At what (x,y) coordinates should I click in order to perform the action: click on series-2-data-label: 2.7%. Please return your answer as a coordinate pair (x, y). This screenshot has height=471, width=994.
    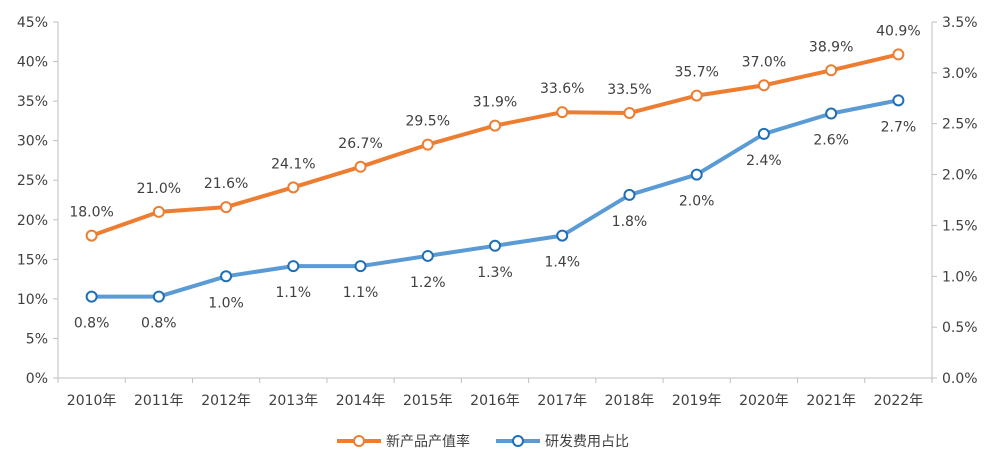
    Looking at the image, I should click on (899, 127).